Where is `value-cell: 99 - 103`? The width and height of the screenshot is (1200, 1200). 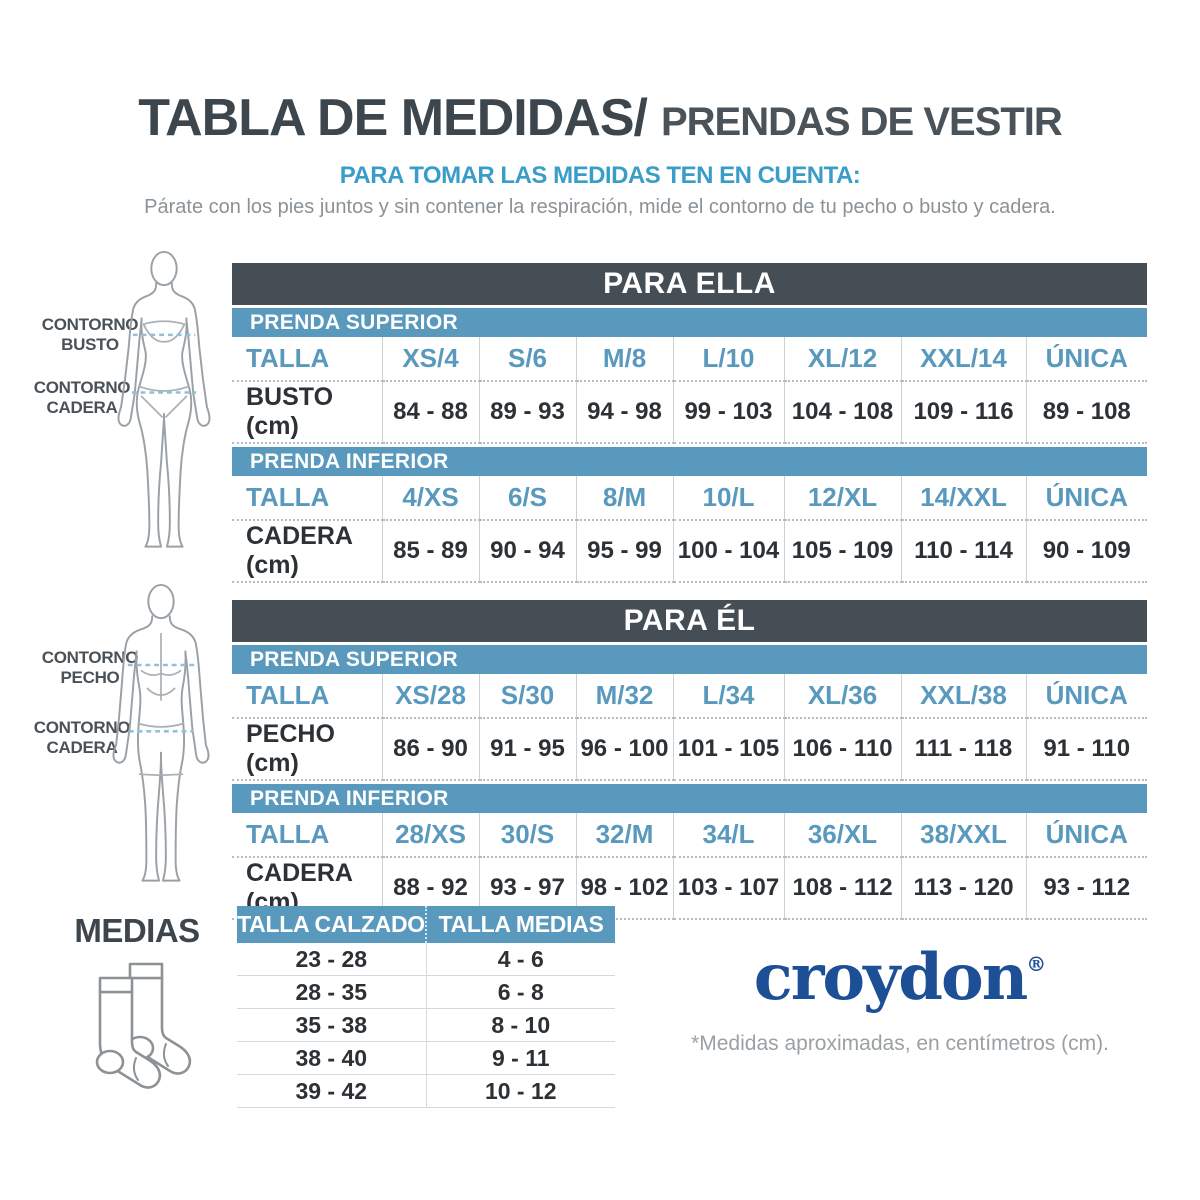 value-cell: 99 - 103 is located at coordinates (728, 412).